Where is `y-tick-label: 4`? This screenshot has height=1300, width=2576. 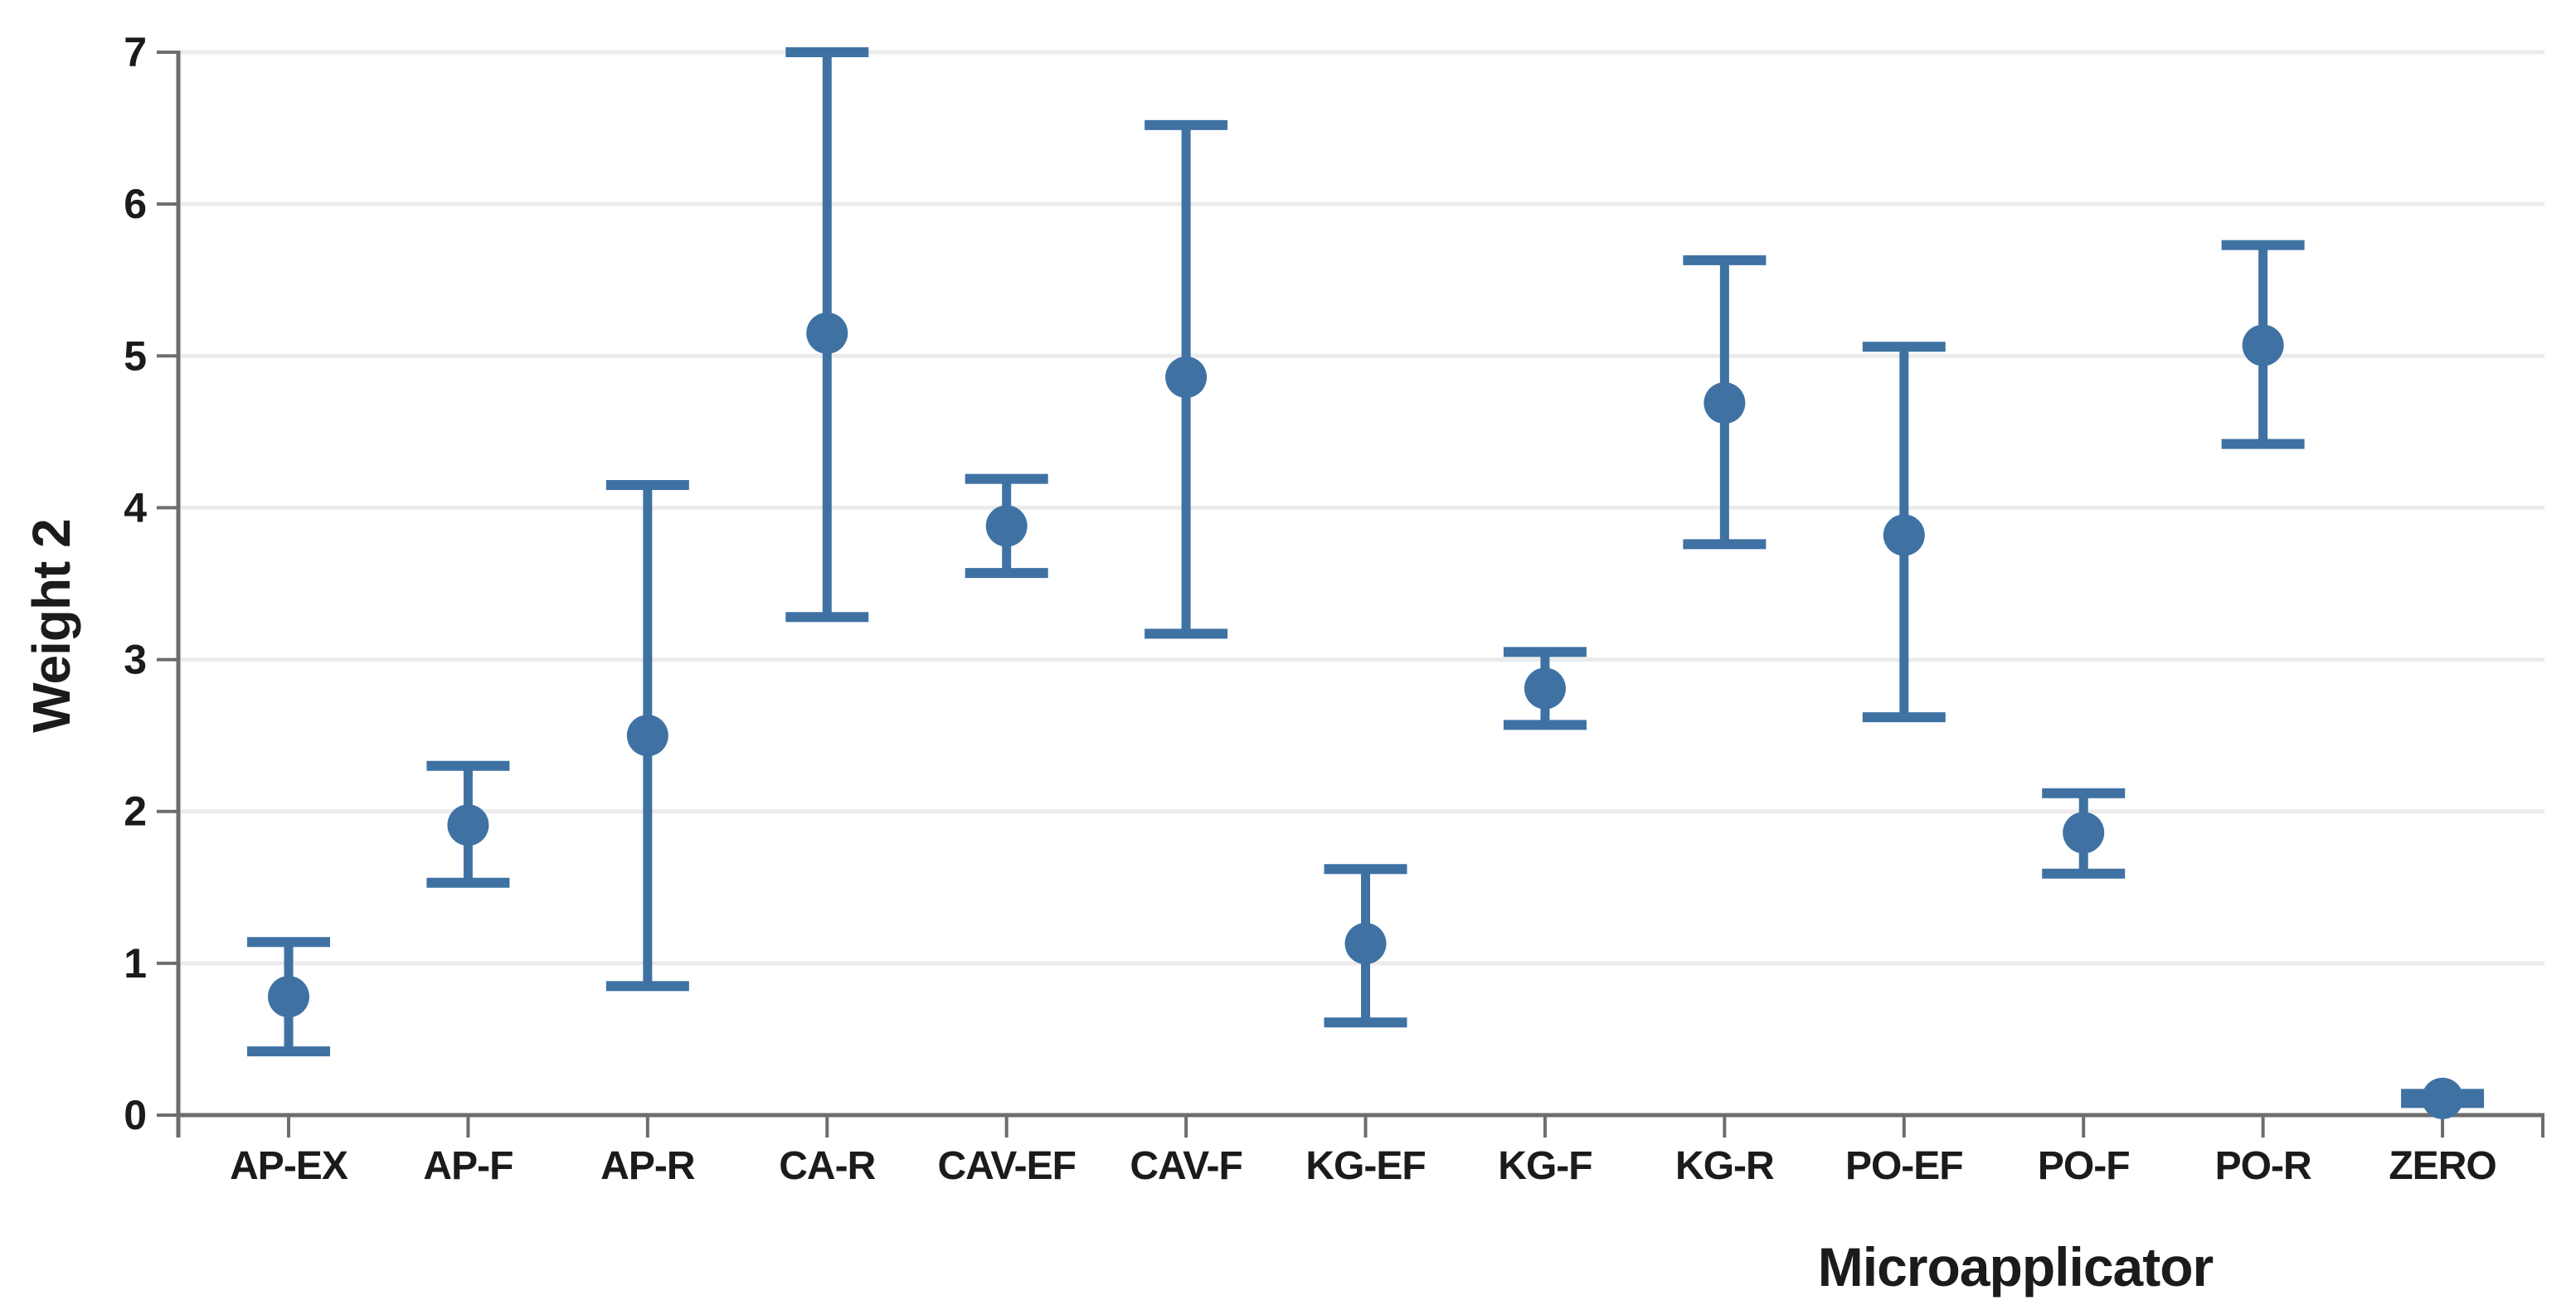 y-tick-label: 4 is located at coordinates (136, 507).